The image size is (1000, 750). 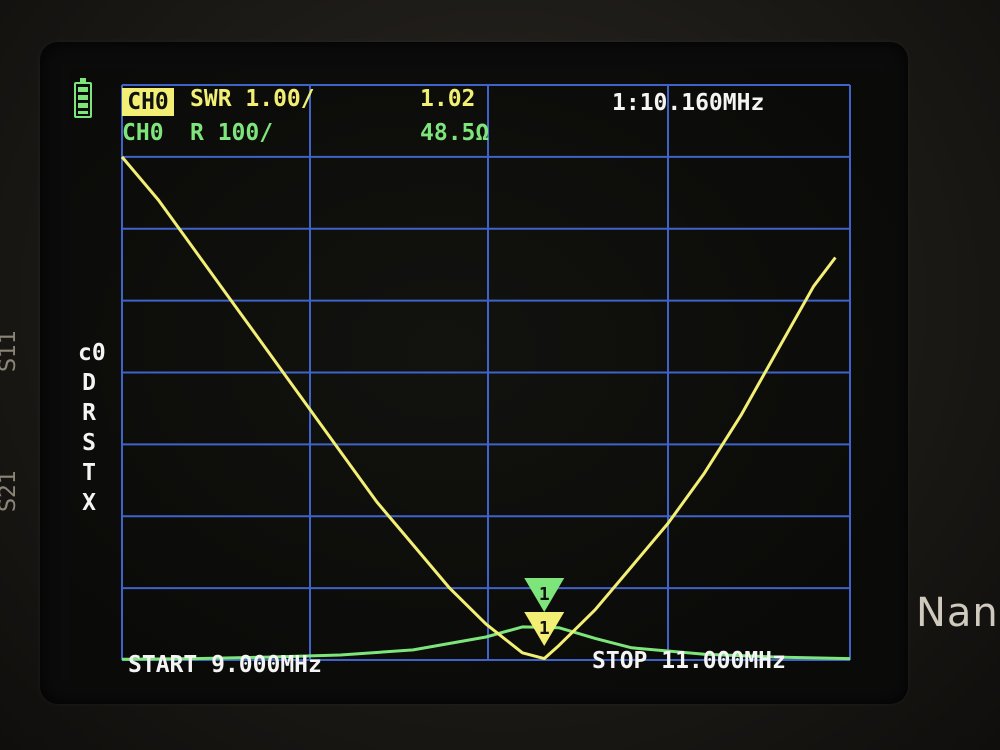 I want to click on sweep-stop: STOP 11.000MHz, so click(x=689, y=661).